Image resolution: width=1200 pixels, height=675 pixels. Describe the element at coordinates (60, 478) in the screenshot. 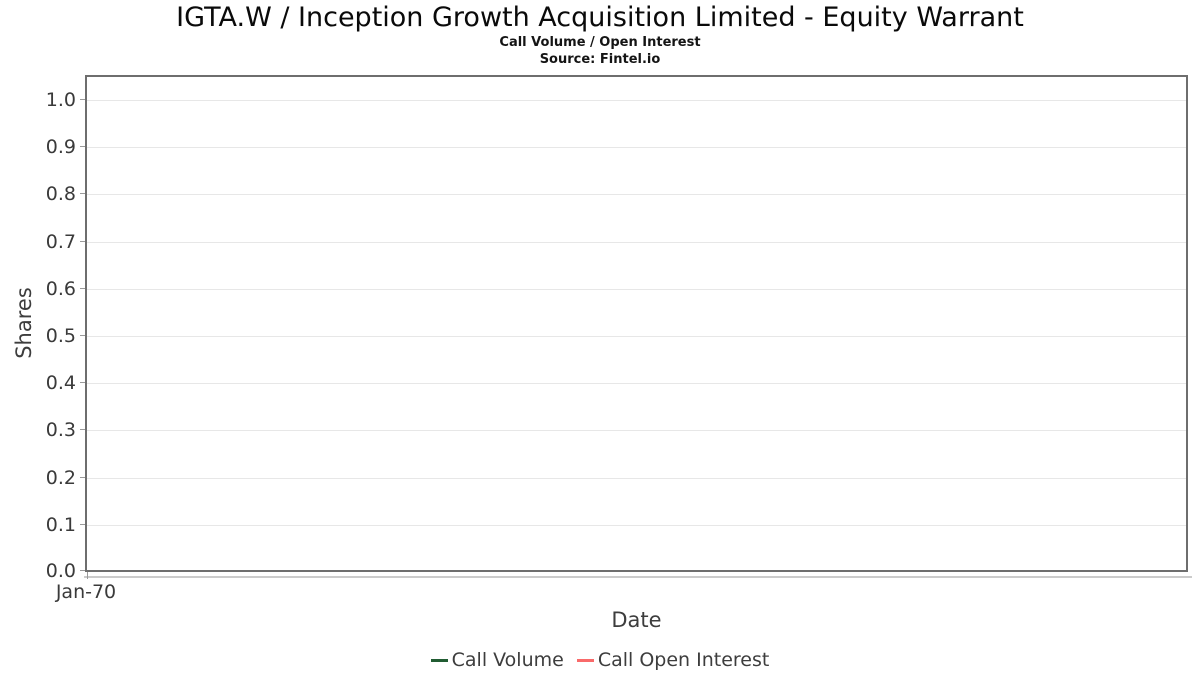

I see `y-axis-tick-label: 0.2` at that location.